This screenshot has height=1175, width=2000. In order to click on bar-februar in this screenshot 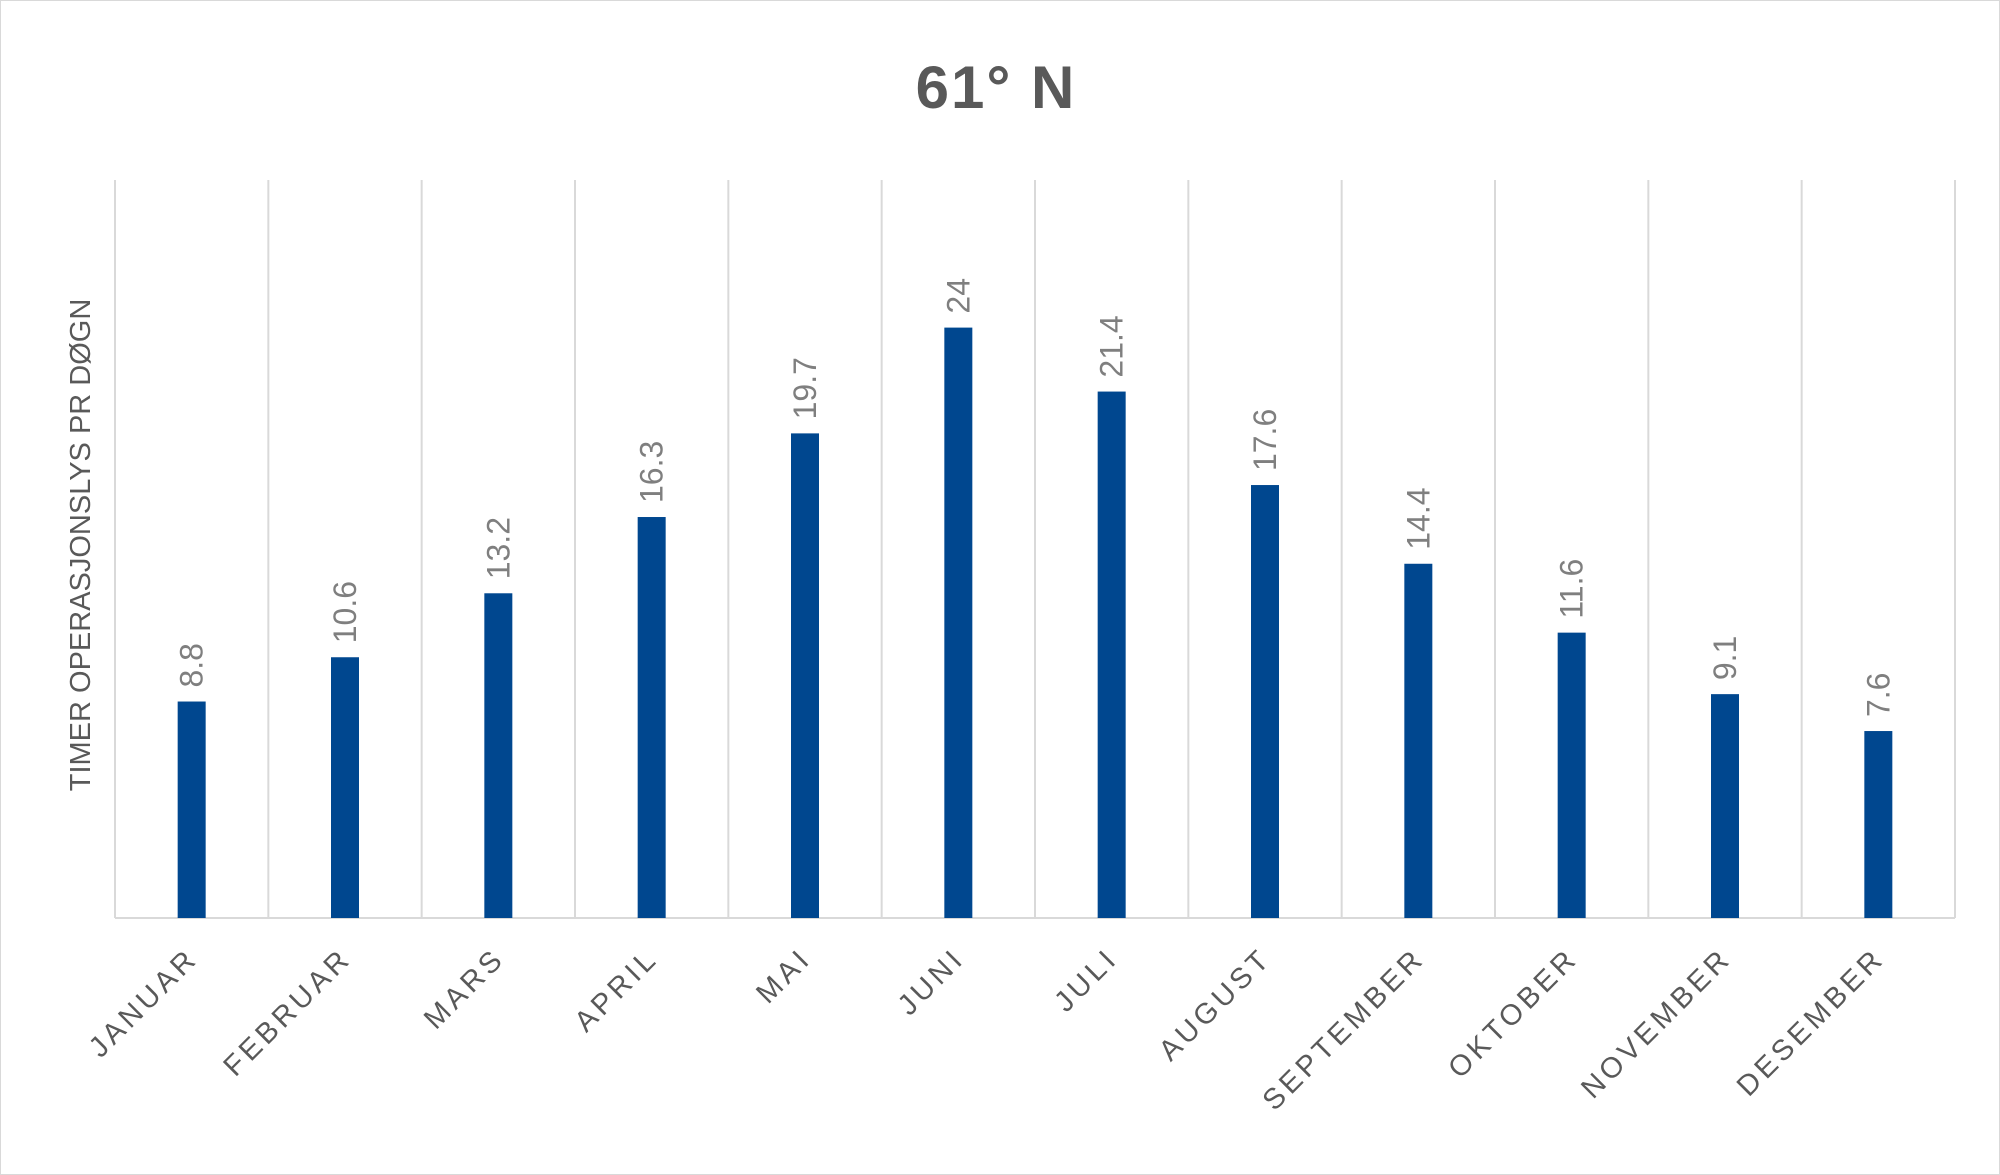, I will do `click(345, 787)`.